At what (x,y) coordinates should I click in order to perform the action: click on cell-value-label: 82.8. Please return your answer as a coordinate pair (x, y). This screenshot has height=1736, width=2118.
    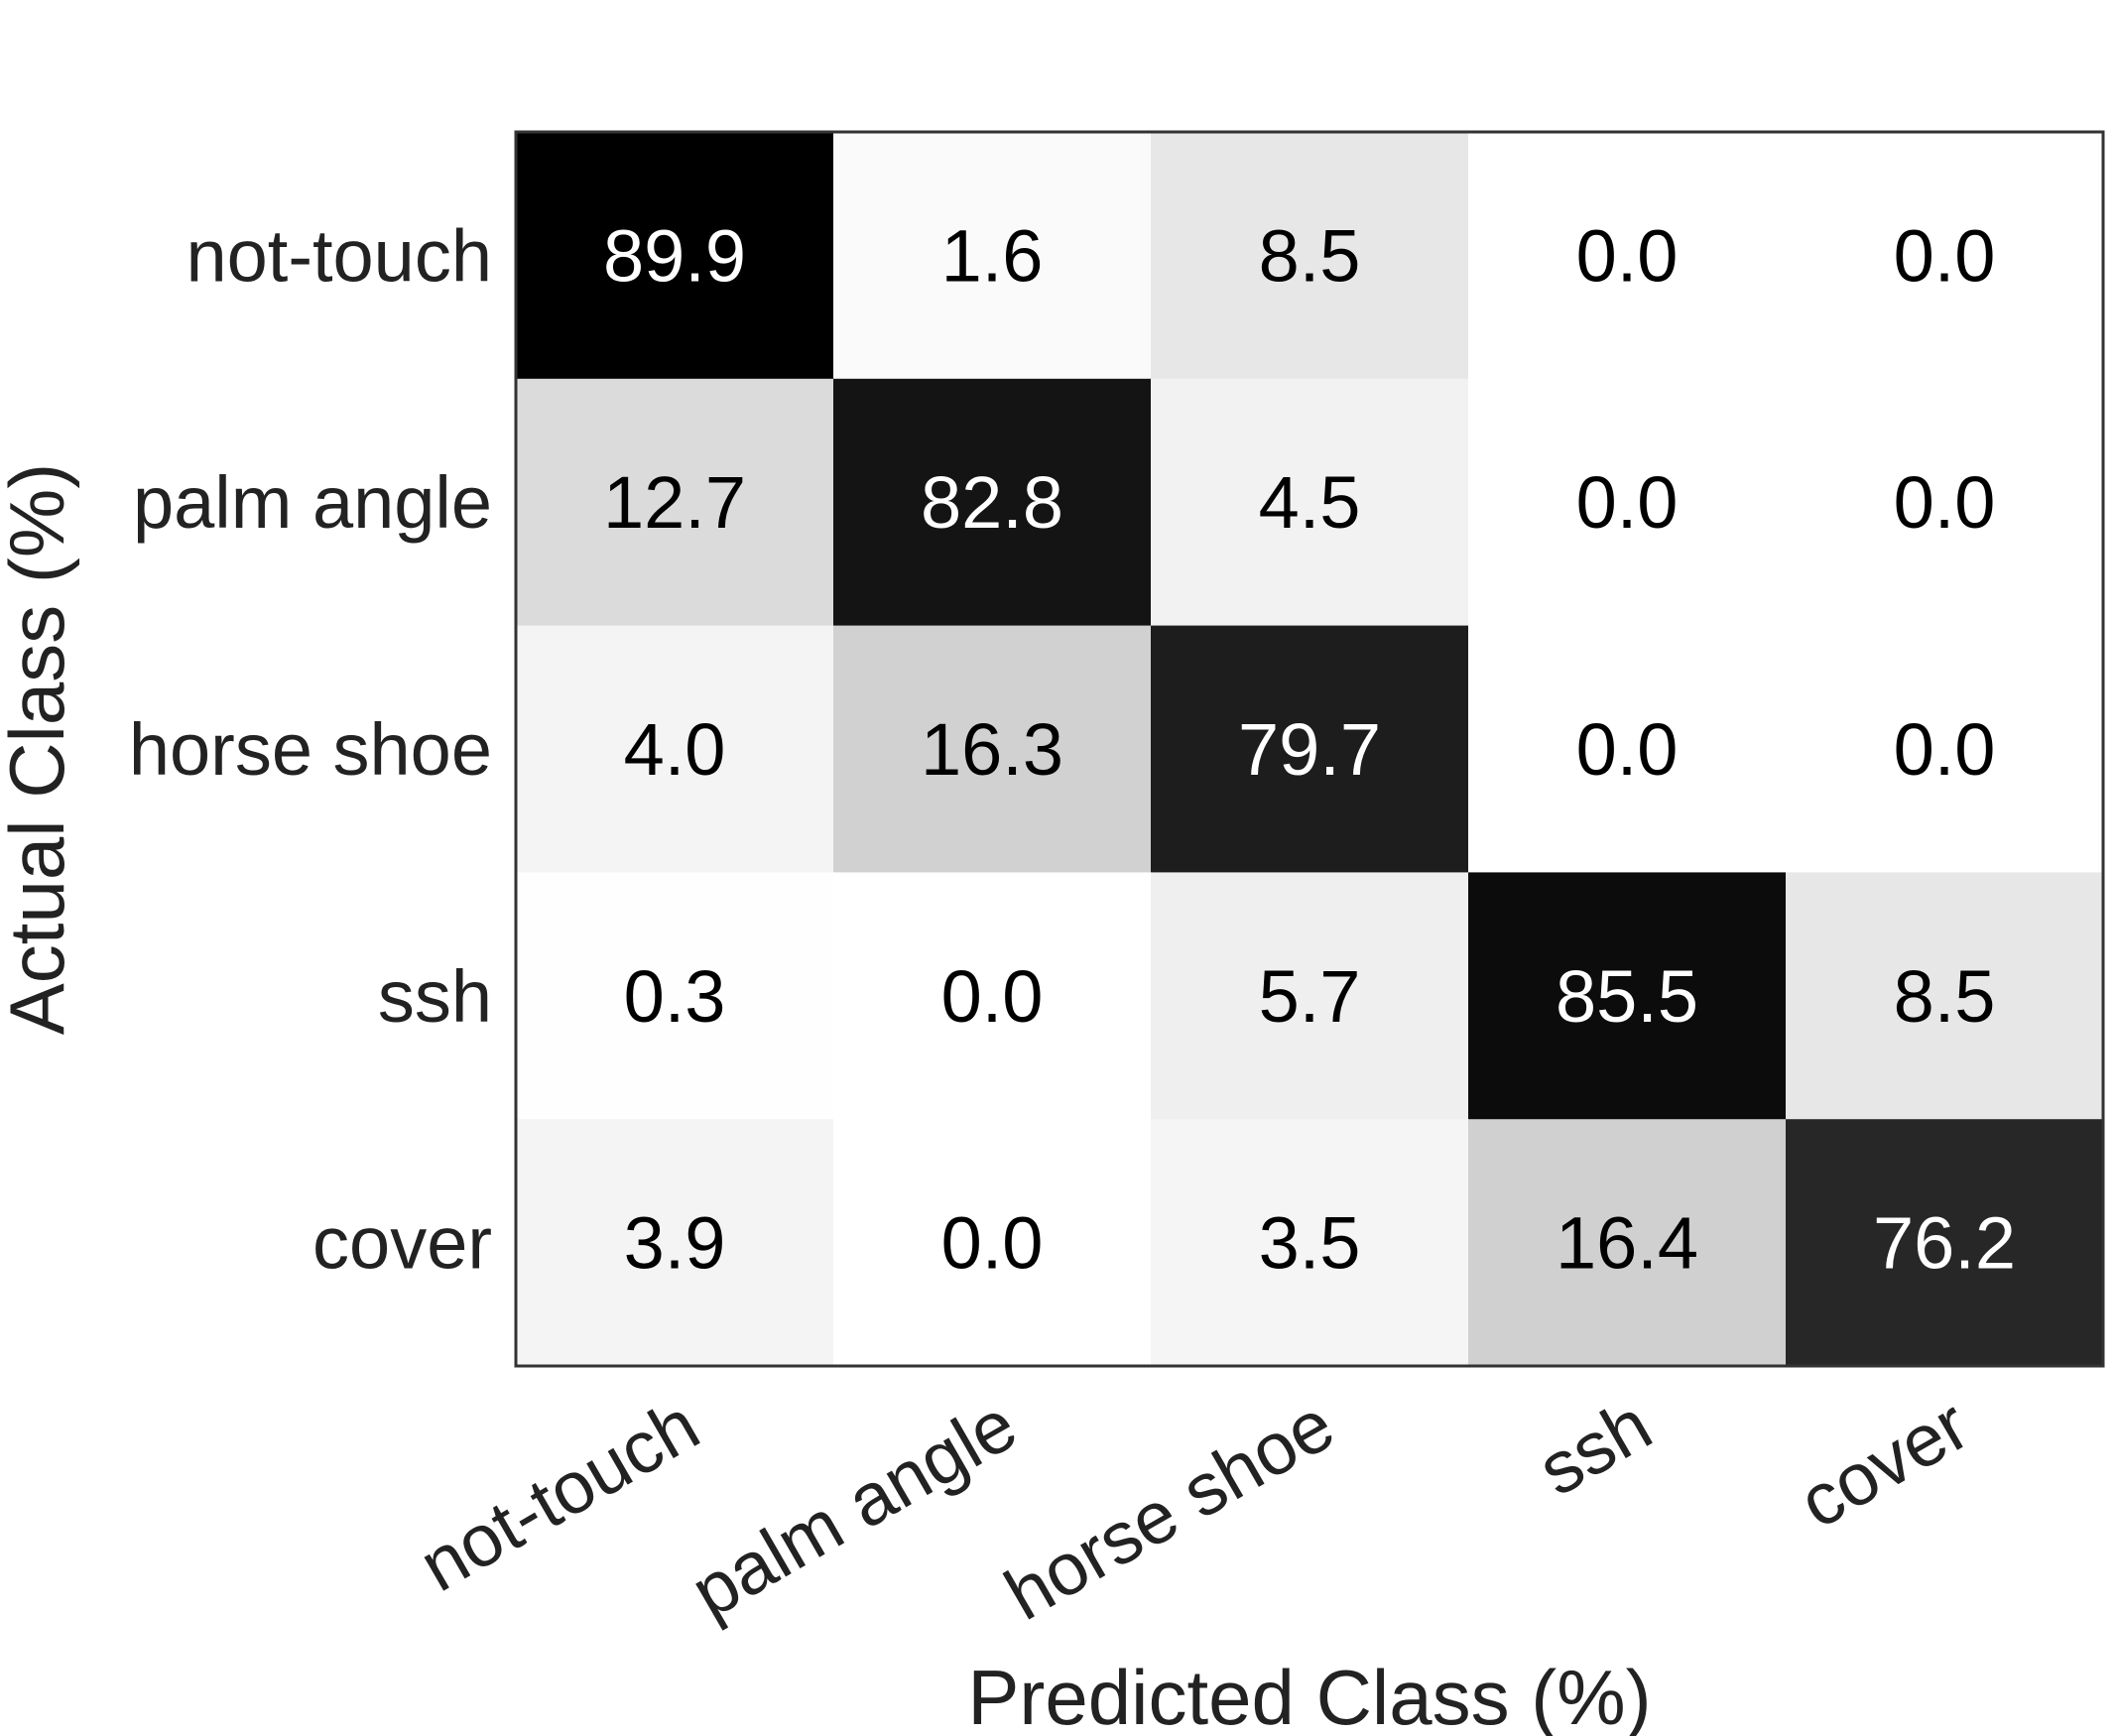
    Looking at the image, I should click on (992, 502).